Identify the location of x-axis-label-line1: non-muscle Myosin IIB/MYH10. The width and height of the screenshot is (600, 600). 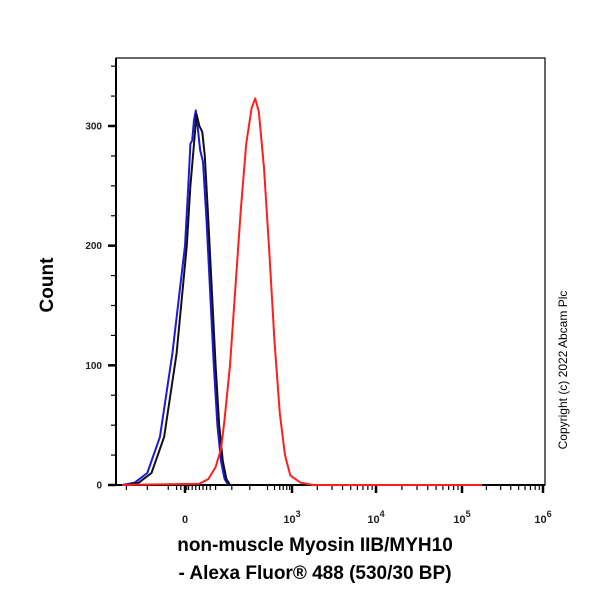
(315, 545).